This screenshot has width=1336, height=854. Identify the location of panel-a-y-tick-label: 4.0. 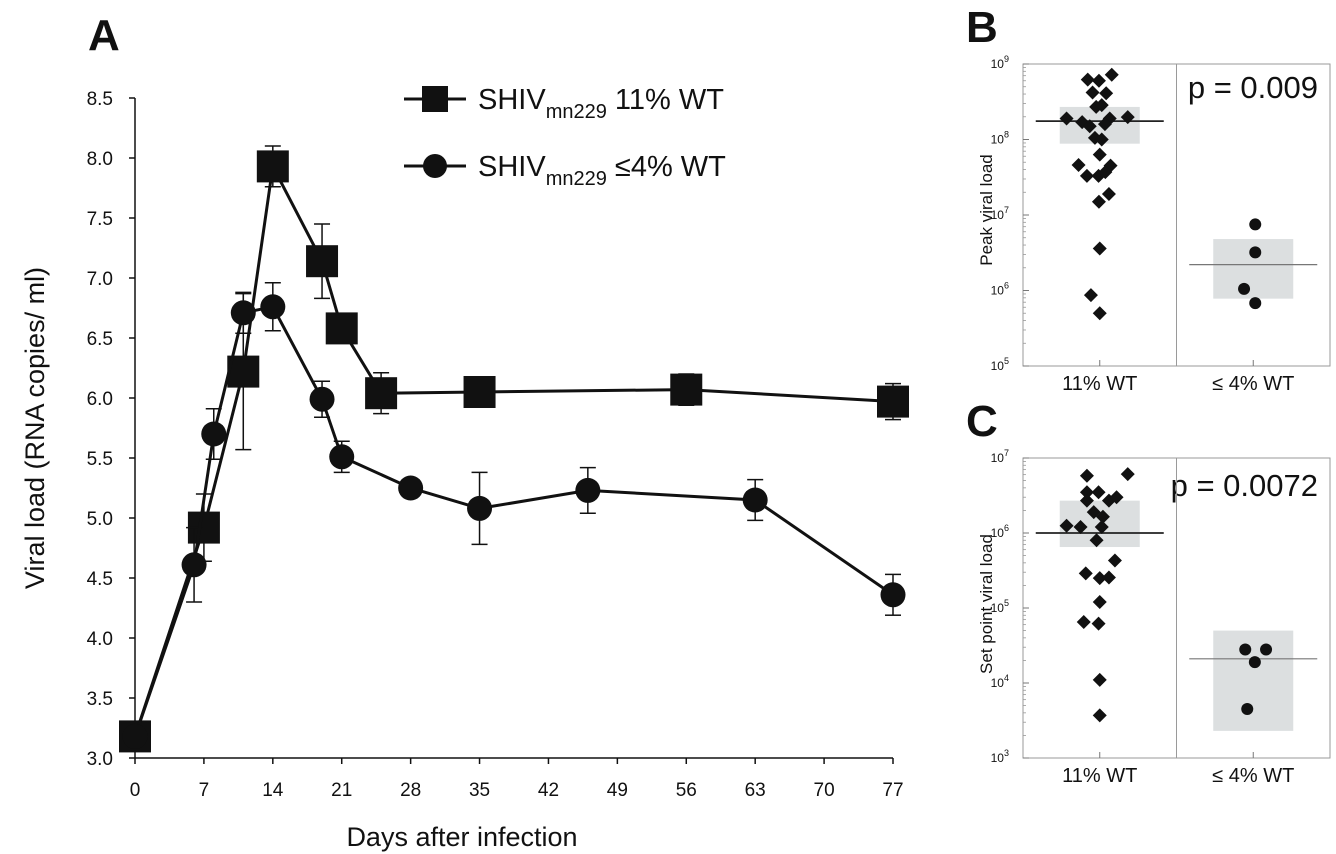
(100, 639).